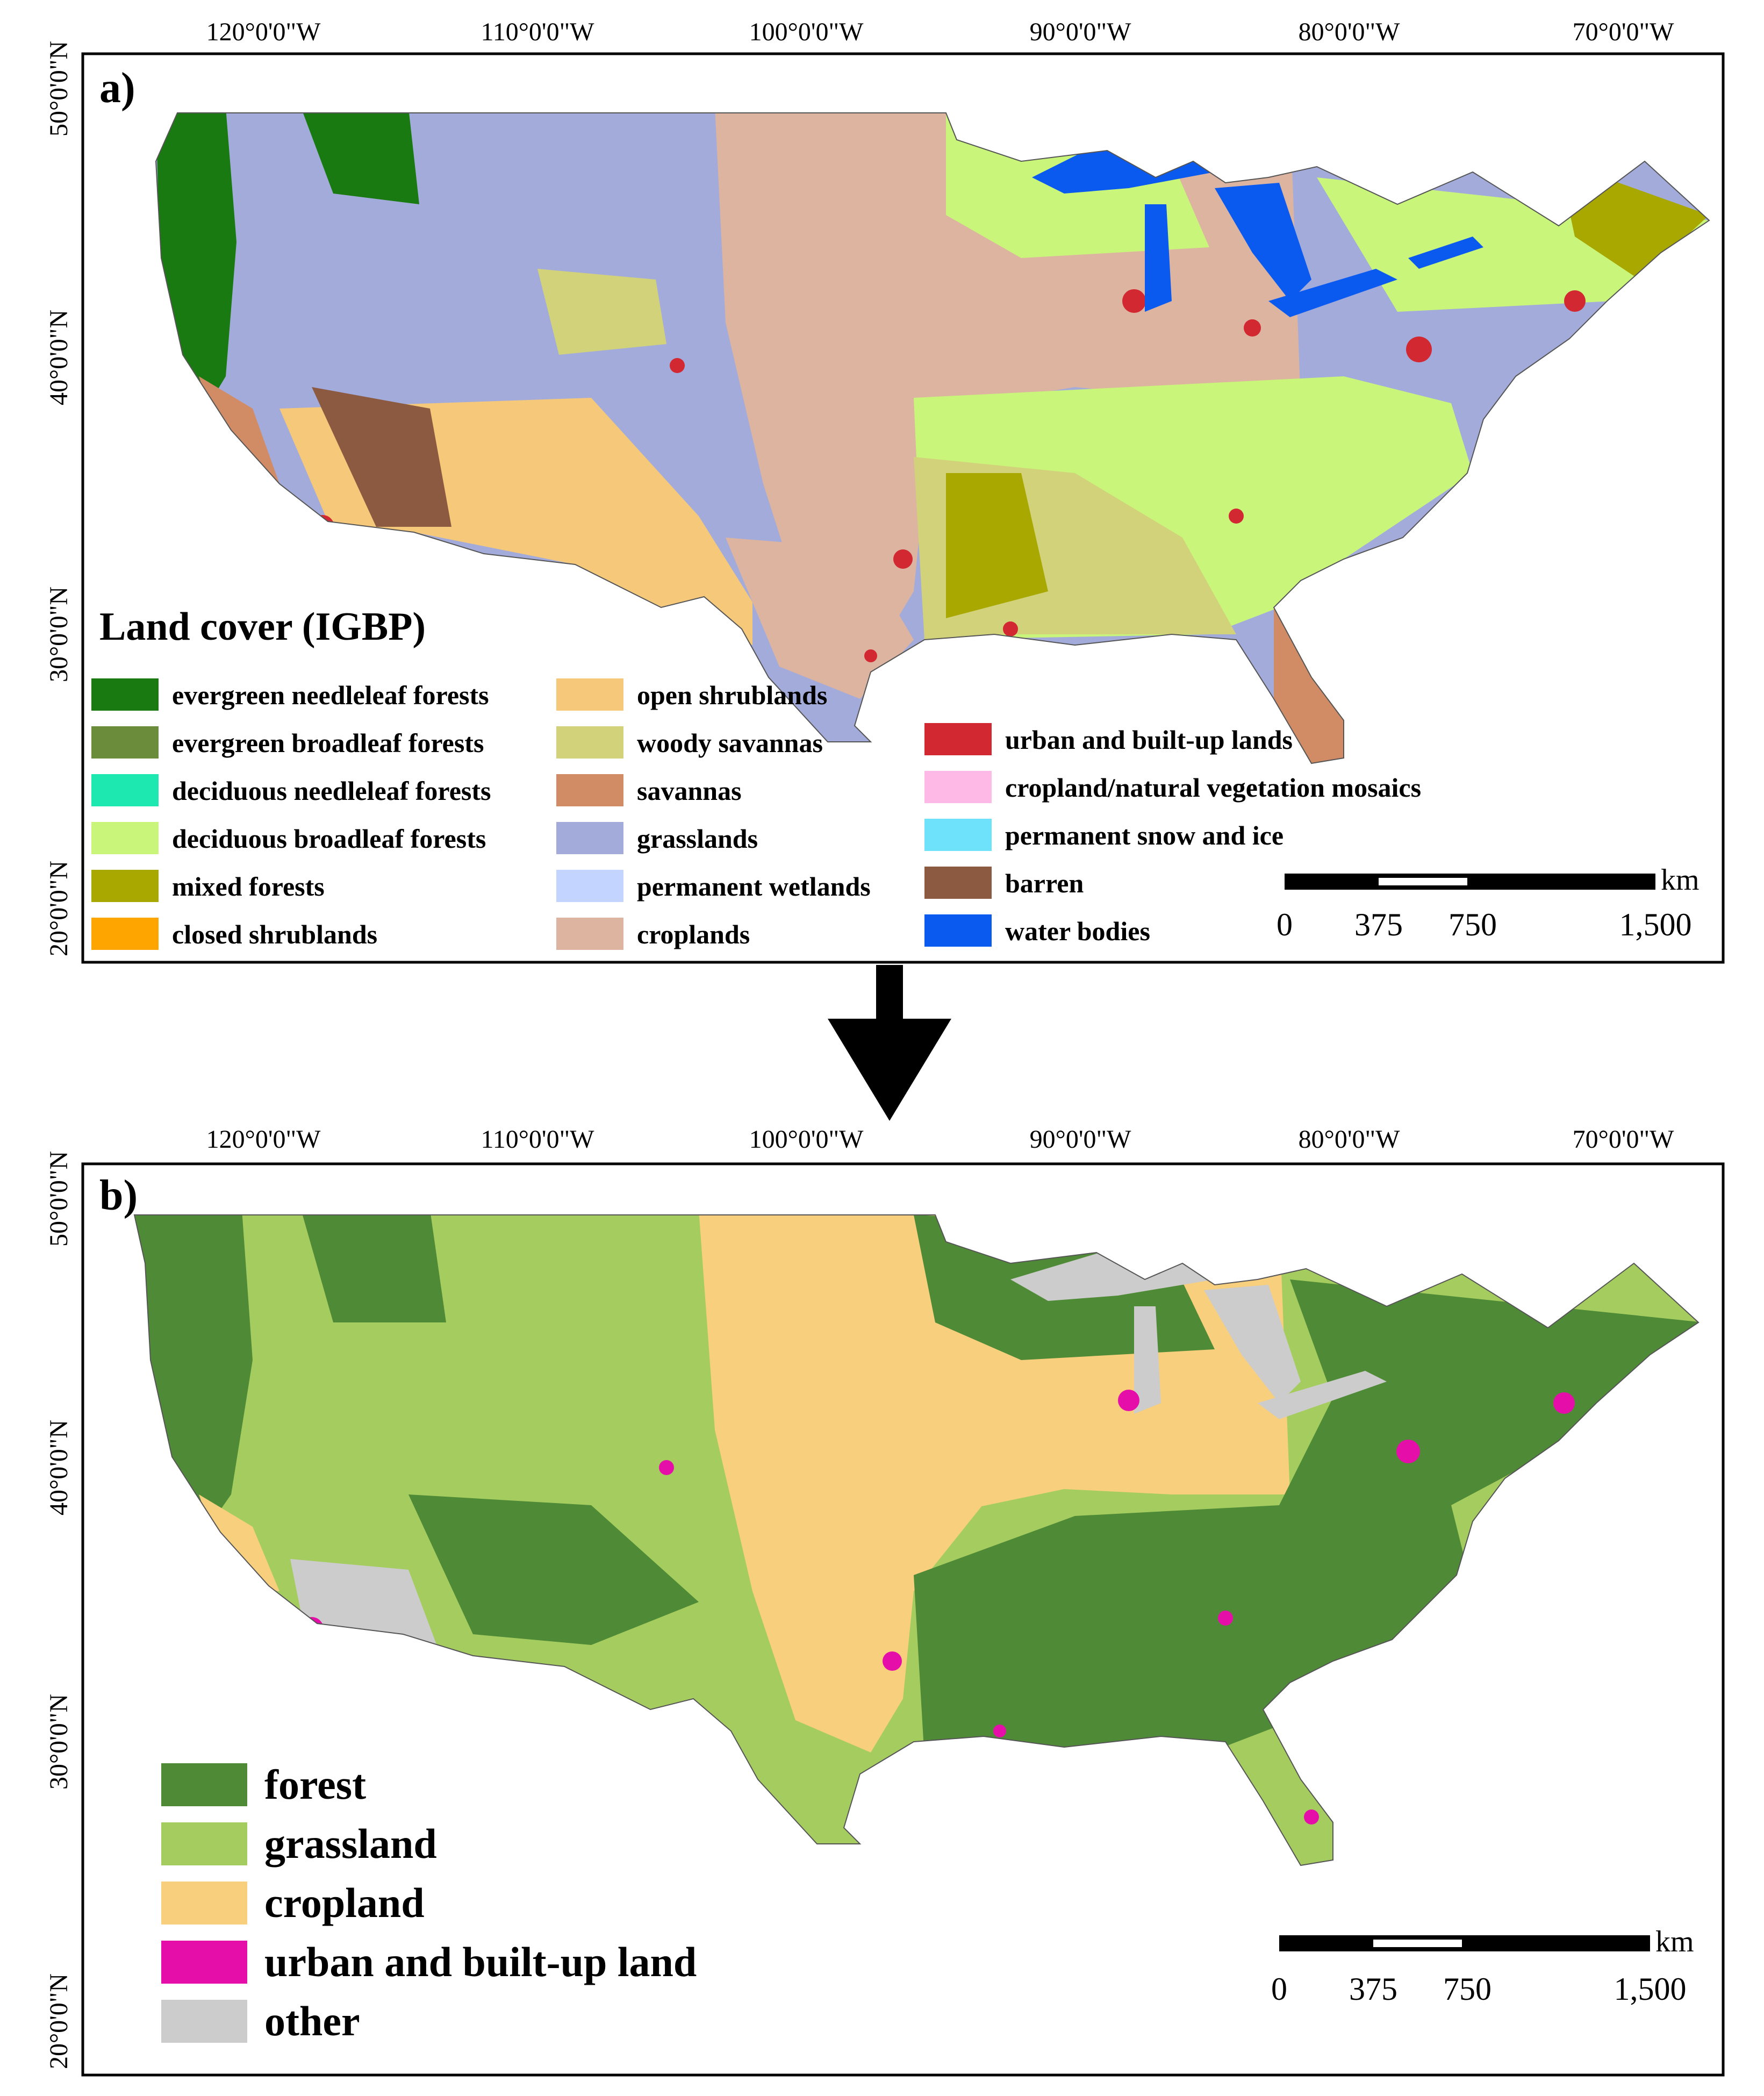 The width and height of the screenshot is (1764, 2096). Describe the element at coordinates (329, 839) in the screenshot. I see `legend-label: deciduous broadleaf forests` at that location.